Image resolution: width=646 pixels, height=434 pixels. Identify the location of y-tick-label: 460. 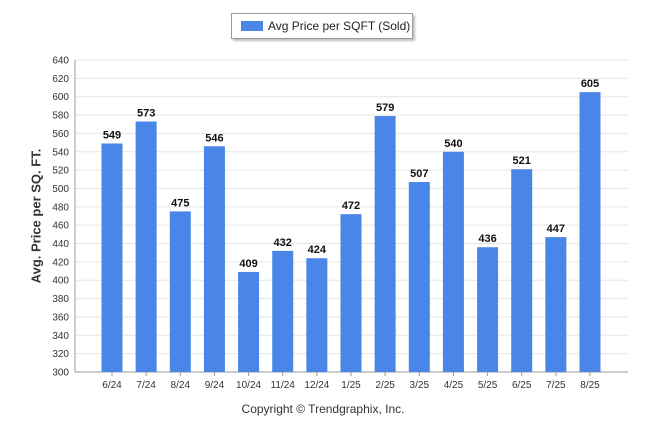
(60, 226).